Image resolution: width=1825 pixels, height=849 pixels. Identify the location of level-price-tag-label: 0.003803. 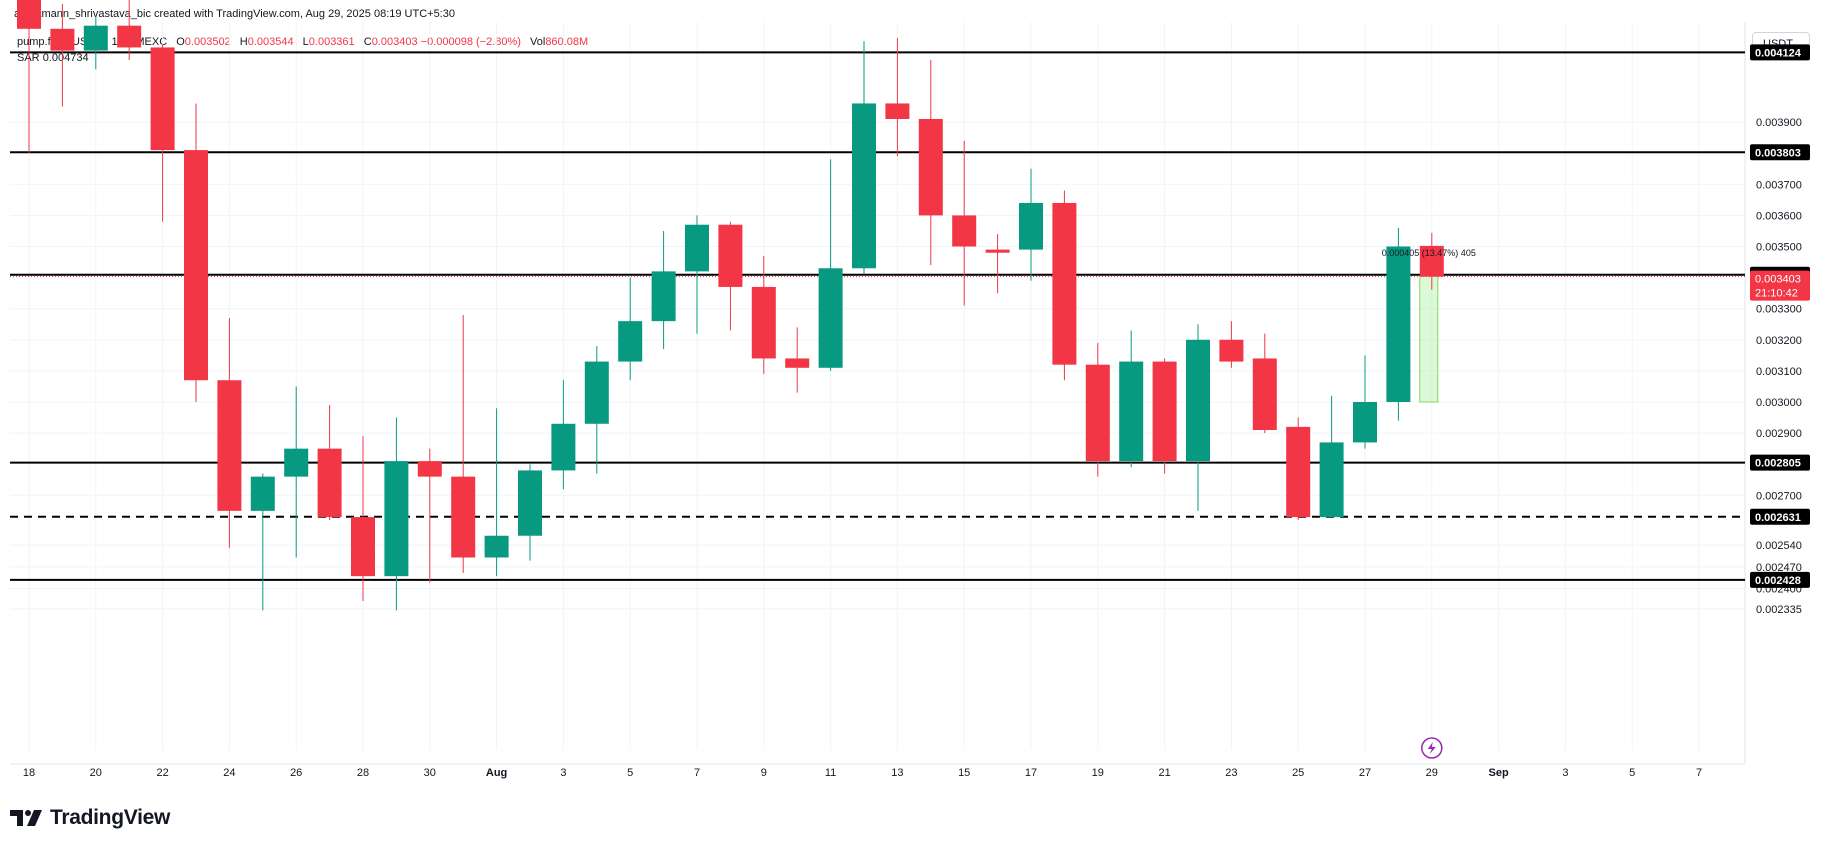
(1778, 153).